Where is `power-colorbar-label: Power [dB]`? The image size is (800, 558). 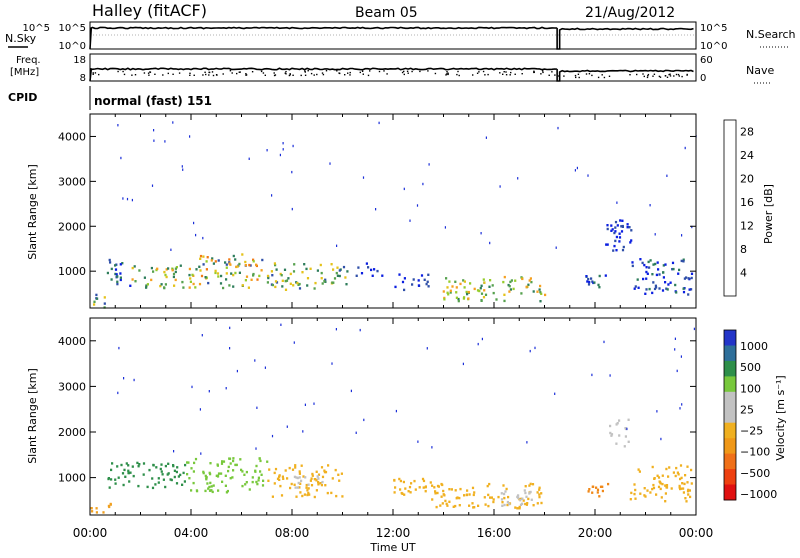 power-colorbar-label: Power [dB] is located at coordinates (768, 214).